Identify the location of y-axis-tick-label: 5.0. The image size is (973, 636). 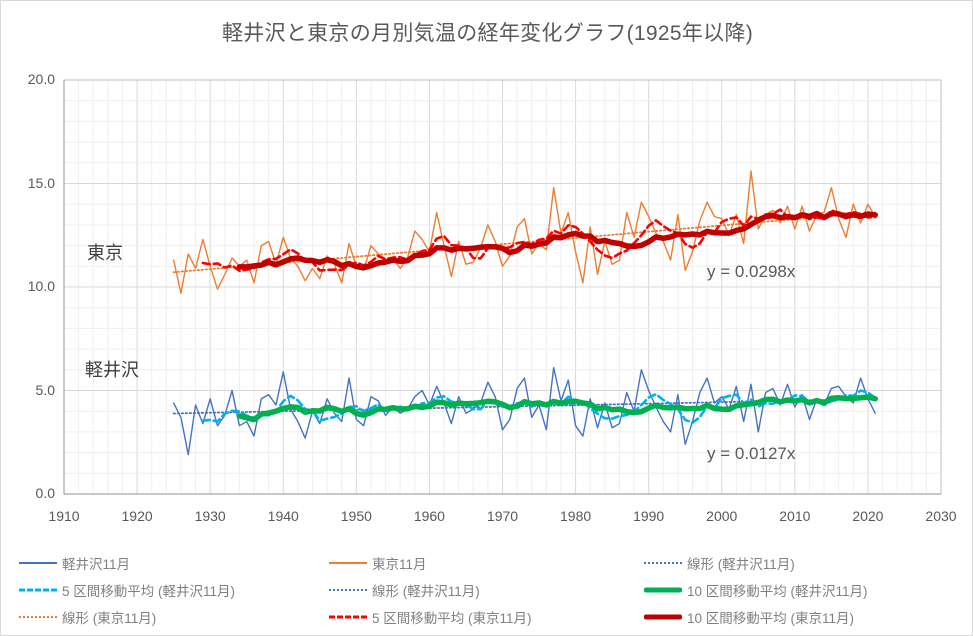
(45, 389).